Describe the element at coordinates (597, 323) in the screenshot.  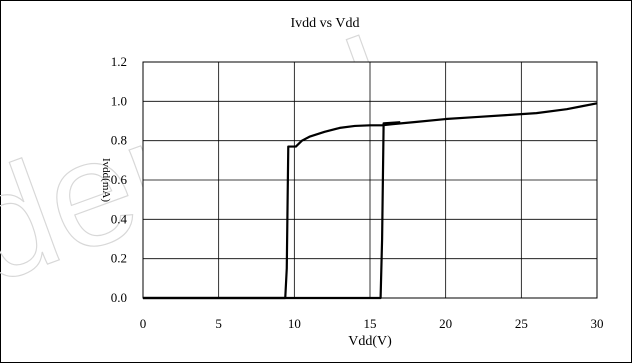
I see `x-tick-label: 30` at that location.